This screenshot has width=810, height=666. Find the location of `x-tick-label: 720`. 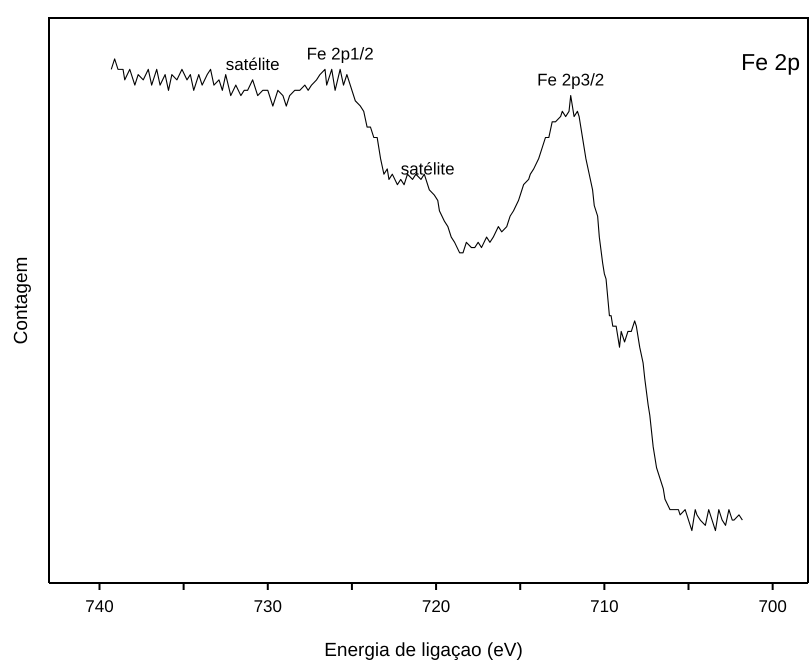

x-tick-label: 720 is located at coordinates (436, 606).